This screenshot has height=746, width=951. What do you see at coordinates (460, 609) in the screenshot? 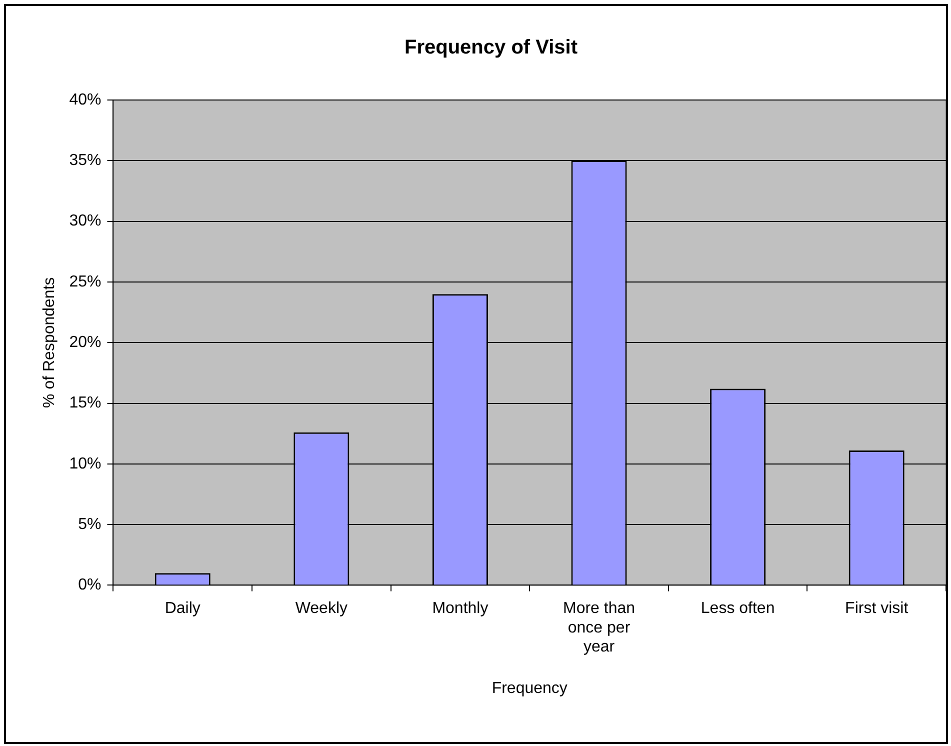
I see `x-tick-label: Monthly` at bounding box center [460, 609].